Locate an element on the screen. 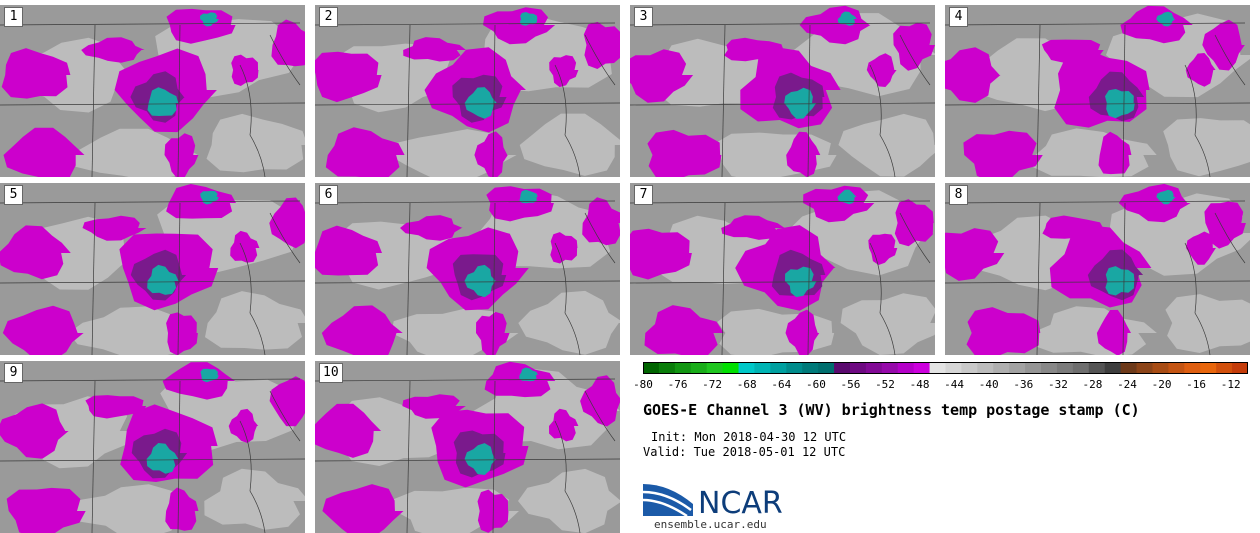 This screenshot has height=533, width=1260. colorbar-tick-label: -56 is located at coordinates (850, 384).